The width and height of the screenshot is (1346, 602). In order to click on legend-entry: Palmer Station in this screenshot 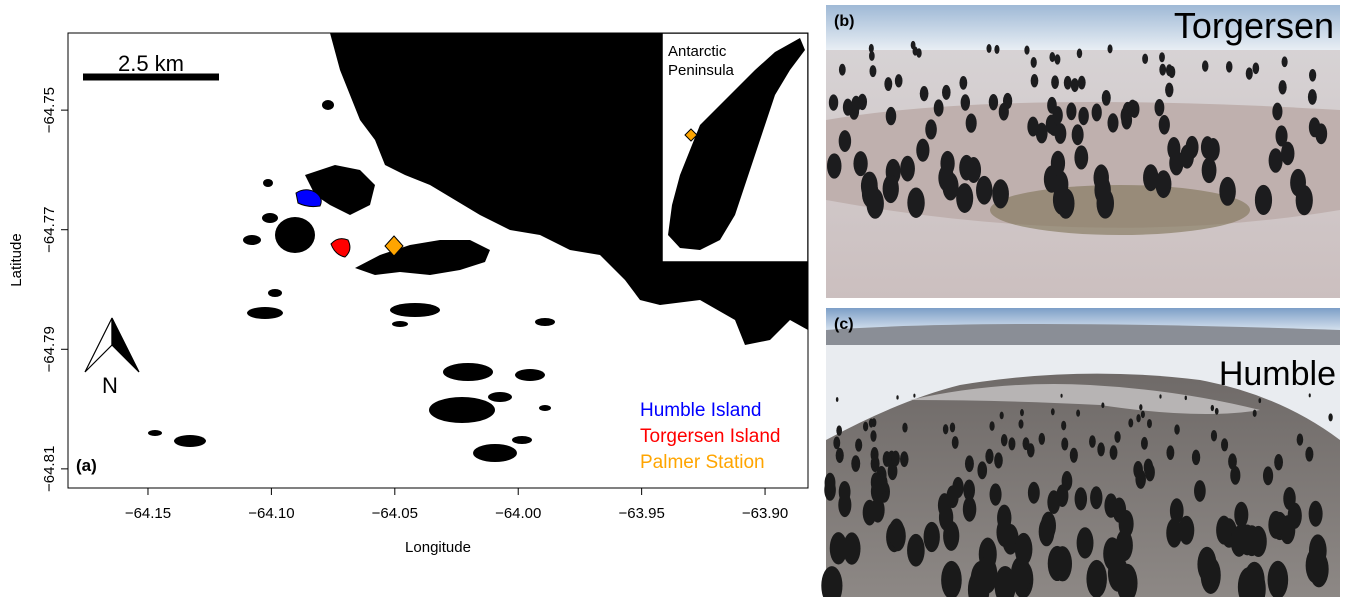, I will do `click(702, 462)`.